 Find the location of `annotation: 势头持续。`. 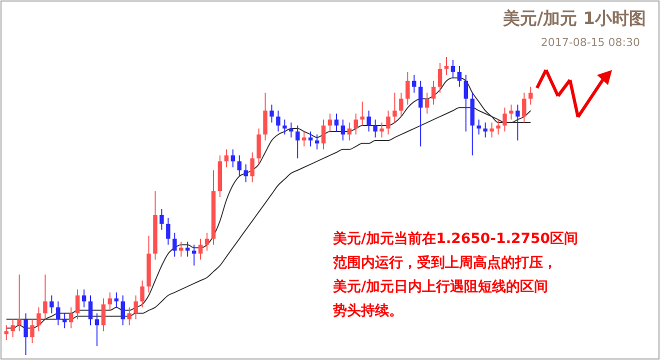

annotation: 势头持续。 is located at coordinates (367, 311).